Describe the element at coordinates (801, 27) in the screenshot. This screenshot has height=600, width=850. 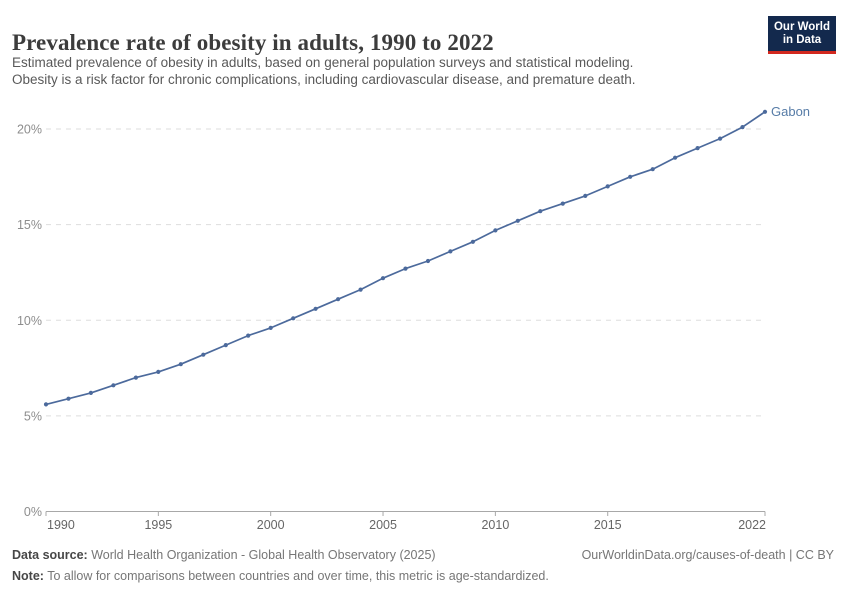
I see `owid-logo-line1: Our World` at that location.